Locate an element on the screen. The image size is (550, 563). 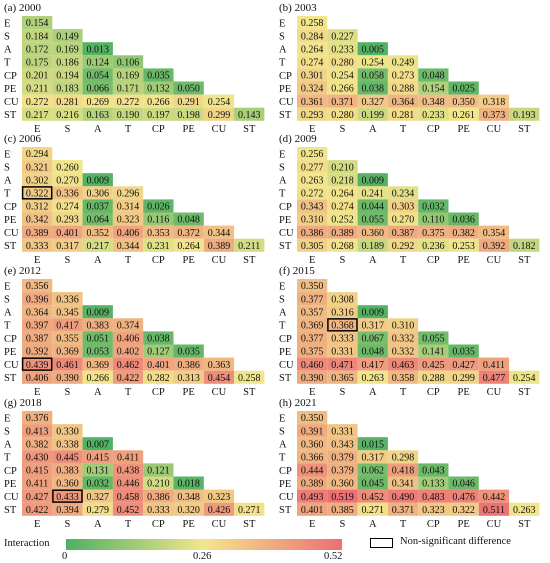
cell-value-label: 0.154 is located at coordinates (37, 23).